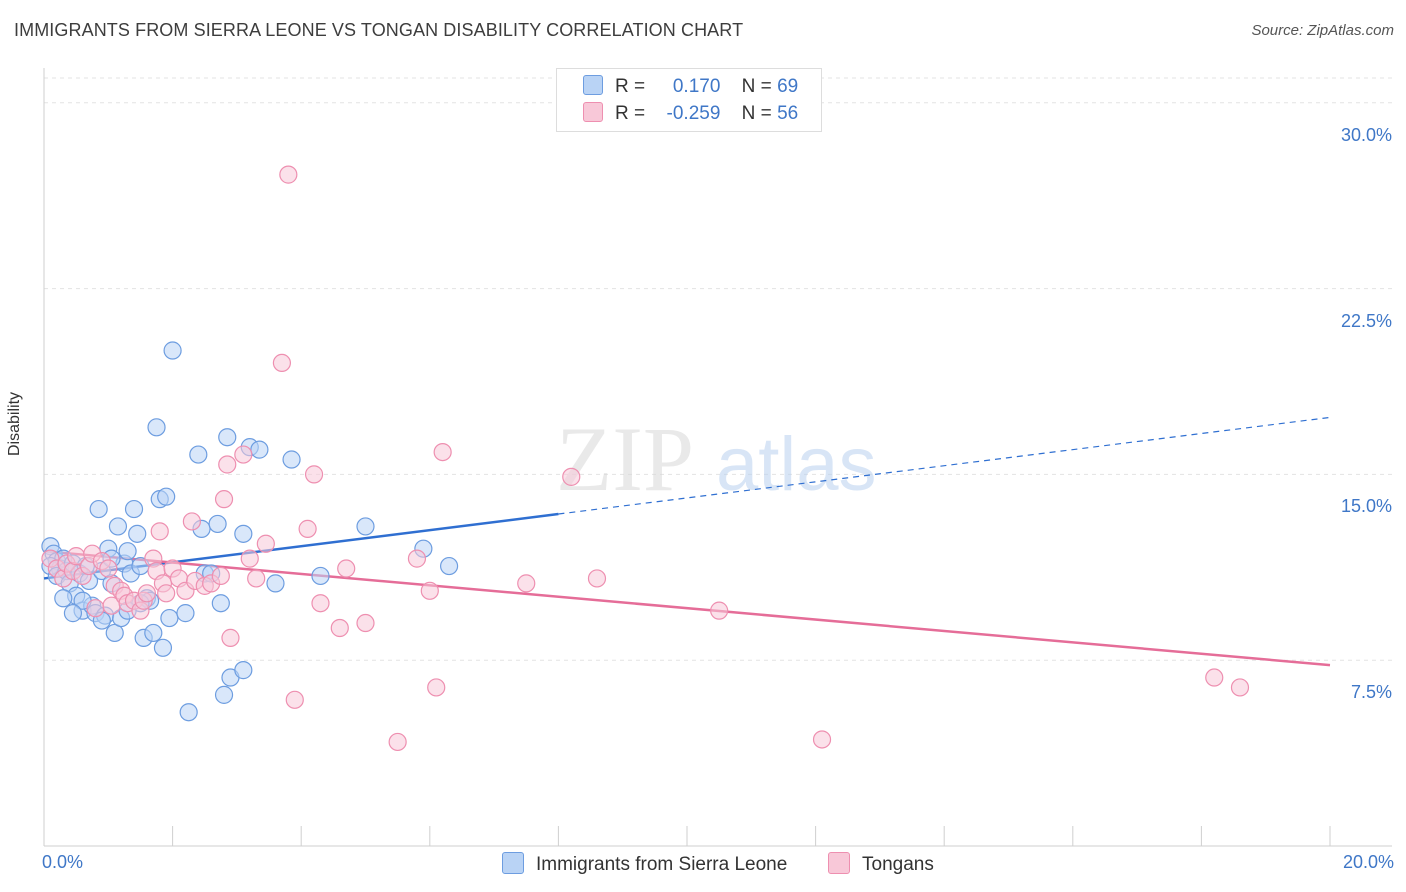 This screenshot has width=1406, height=892. Describe the element at coordinates (1366, 506) in the screenshot. I see `y-tick-label: 15.0%` at that location.